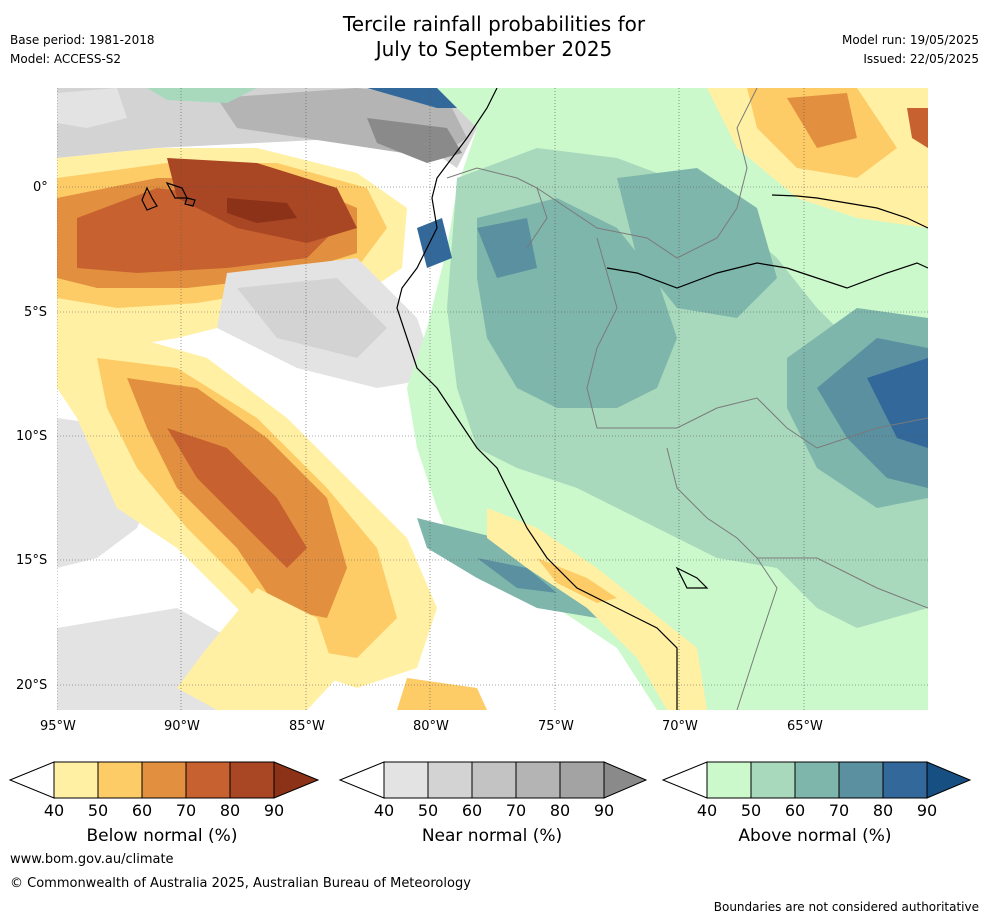 The height and width of the screenshot is (919, 988). Describe the element at coordinates (58, 726) in the screenshot. I see `lon-label-95w: 95°W` at that location.